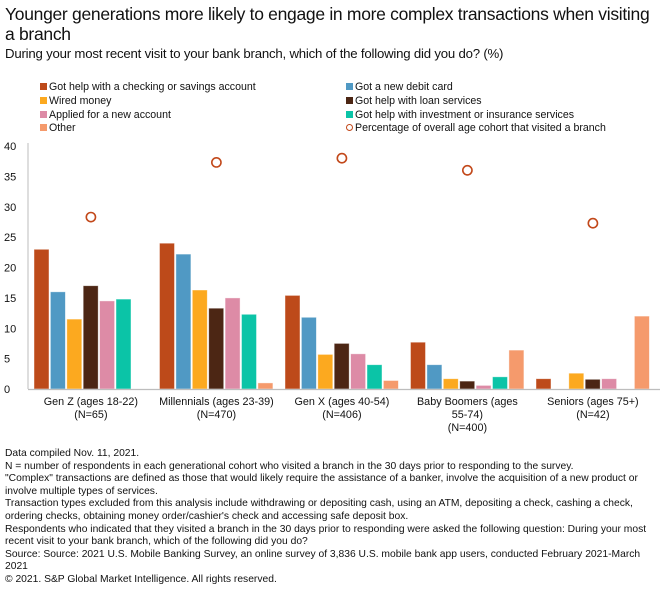 The image size is (660, 603). I want to click on x-tick-label: Gen Z (ages 18-22), so click(91, 402).